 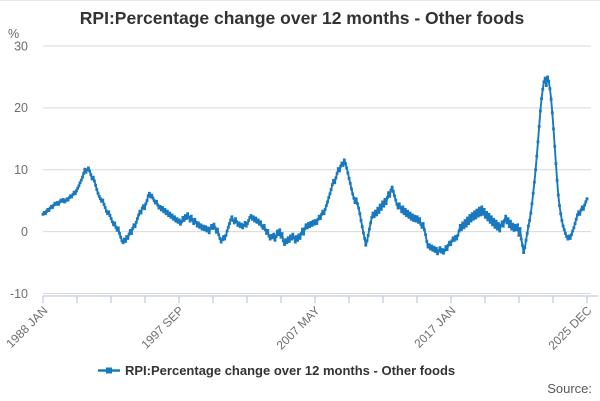 I want to click on x-tick-label: 1988 JAN, so click(x=26, y=326).